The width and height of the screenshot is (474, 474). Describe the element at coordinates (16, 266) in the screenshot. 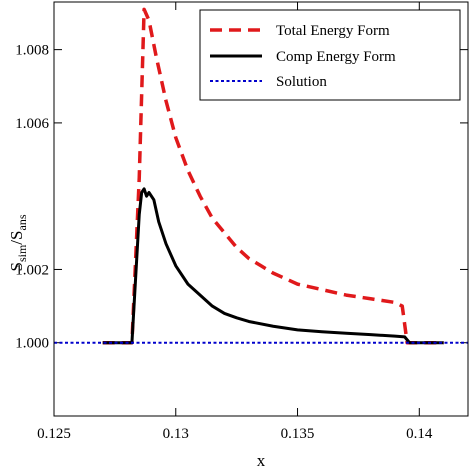

I see `y-axis-label-main: S` at that location.